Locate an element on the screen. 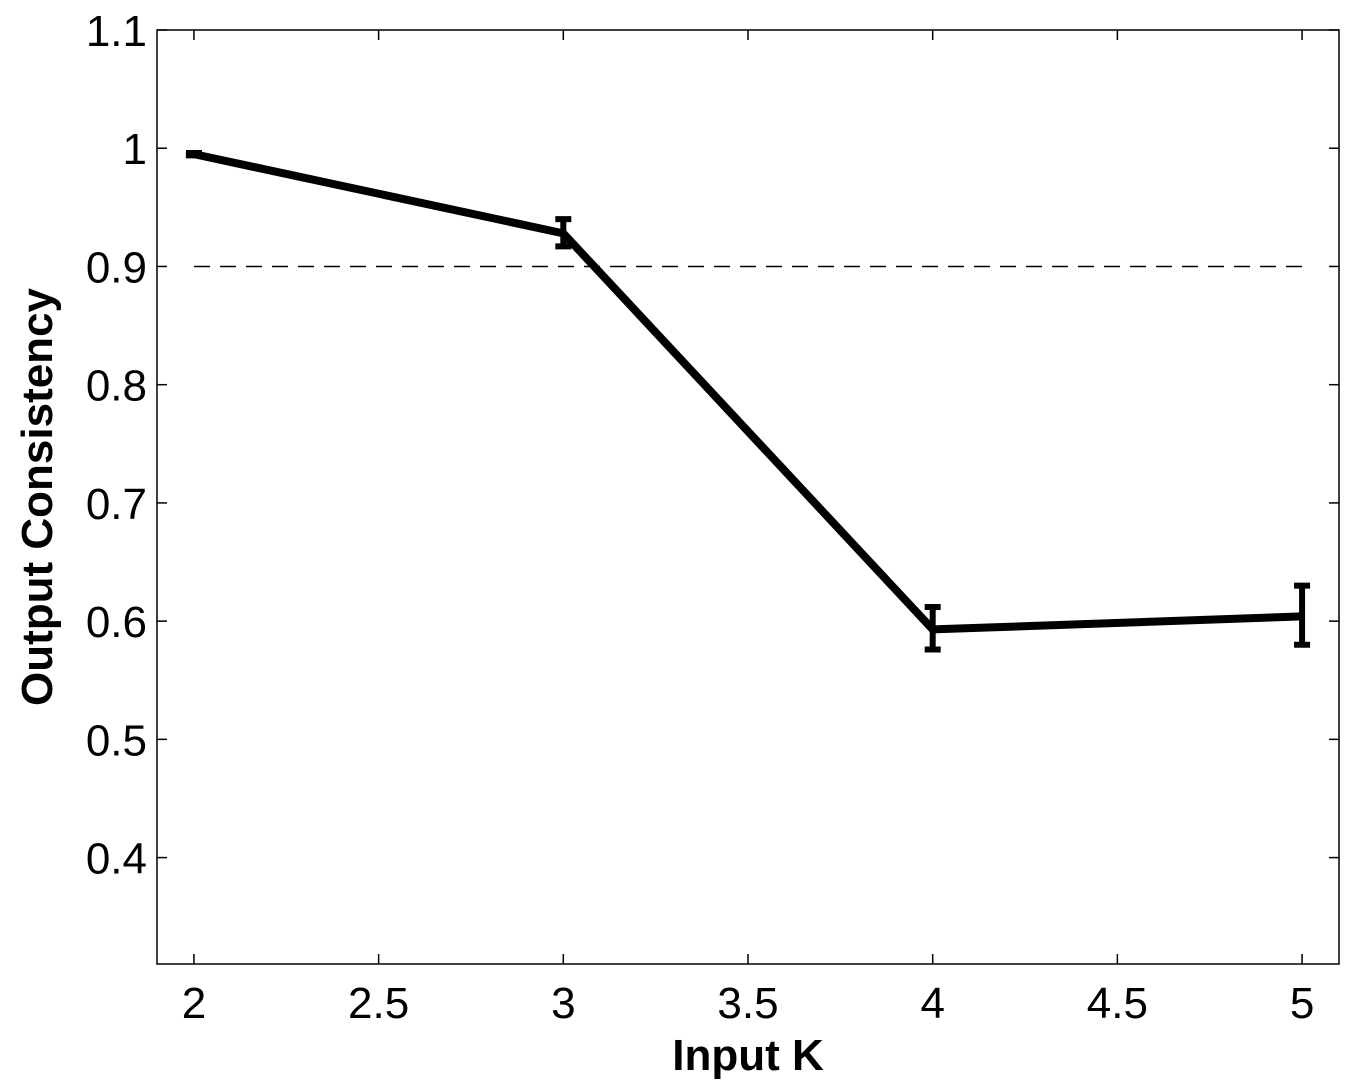 The height and width of the screenshot is (1088, 1350). x-tick-label: 3 is located at coordinates (563, 1003).